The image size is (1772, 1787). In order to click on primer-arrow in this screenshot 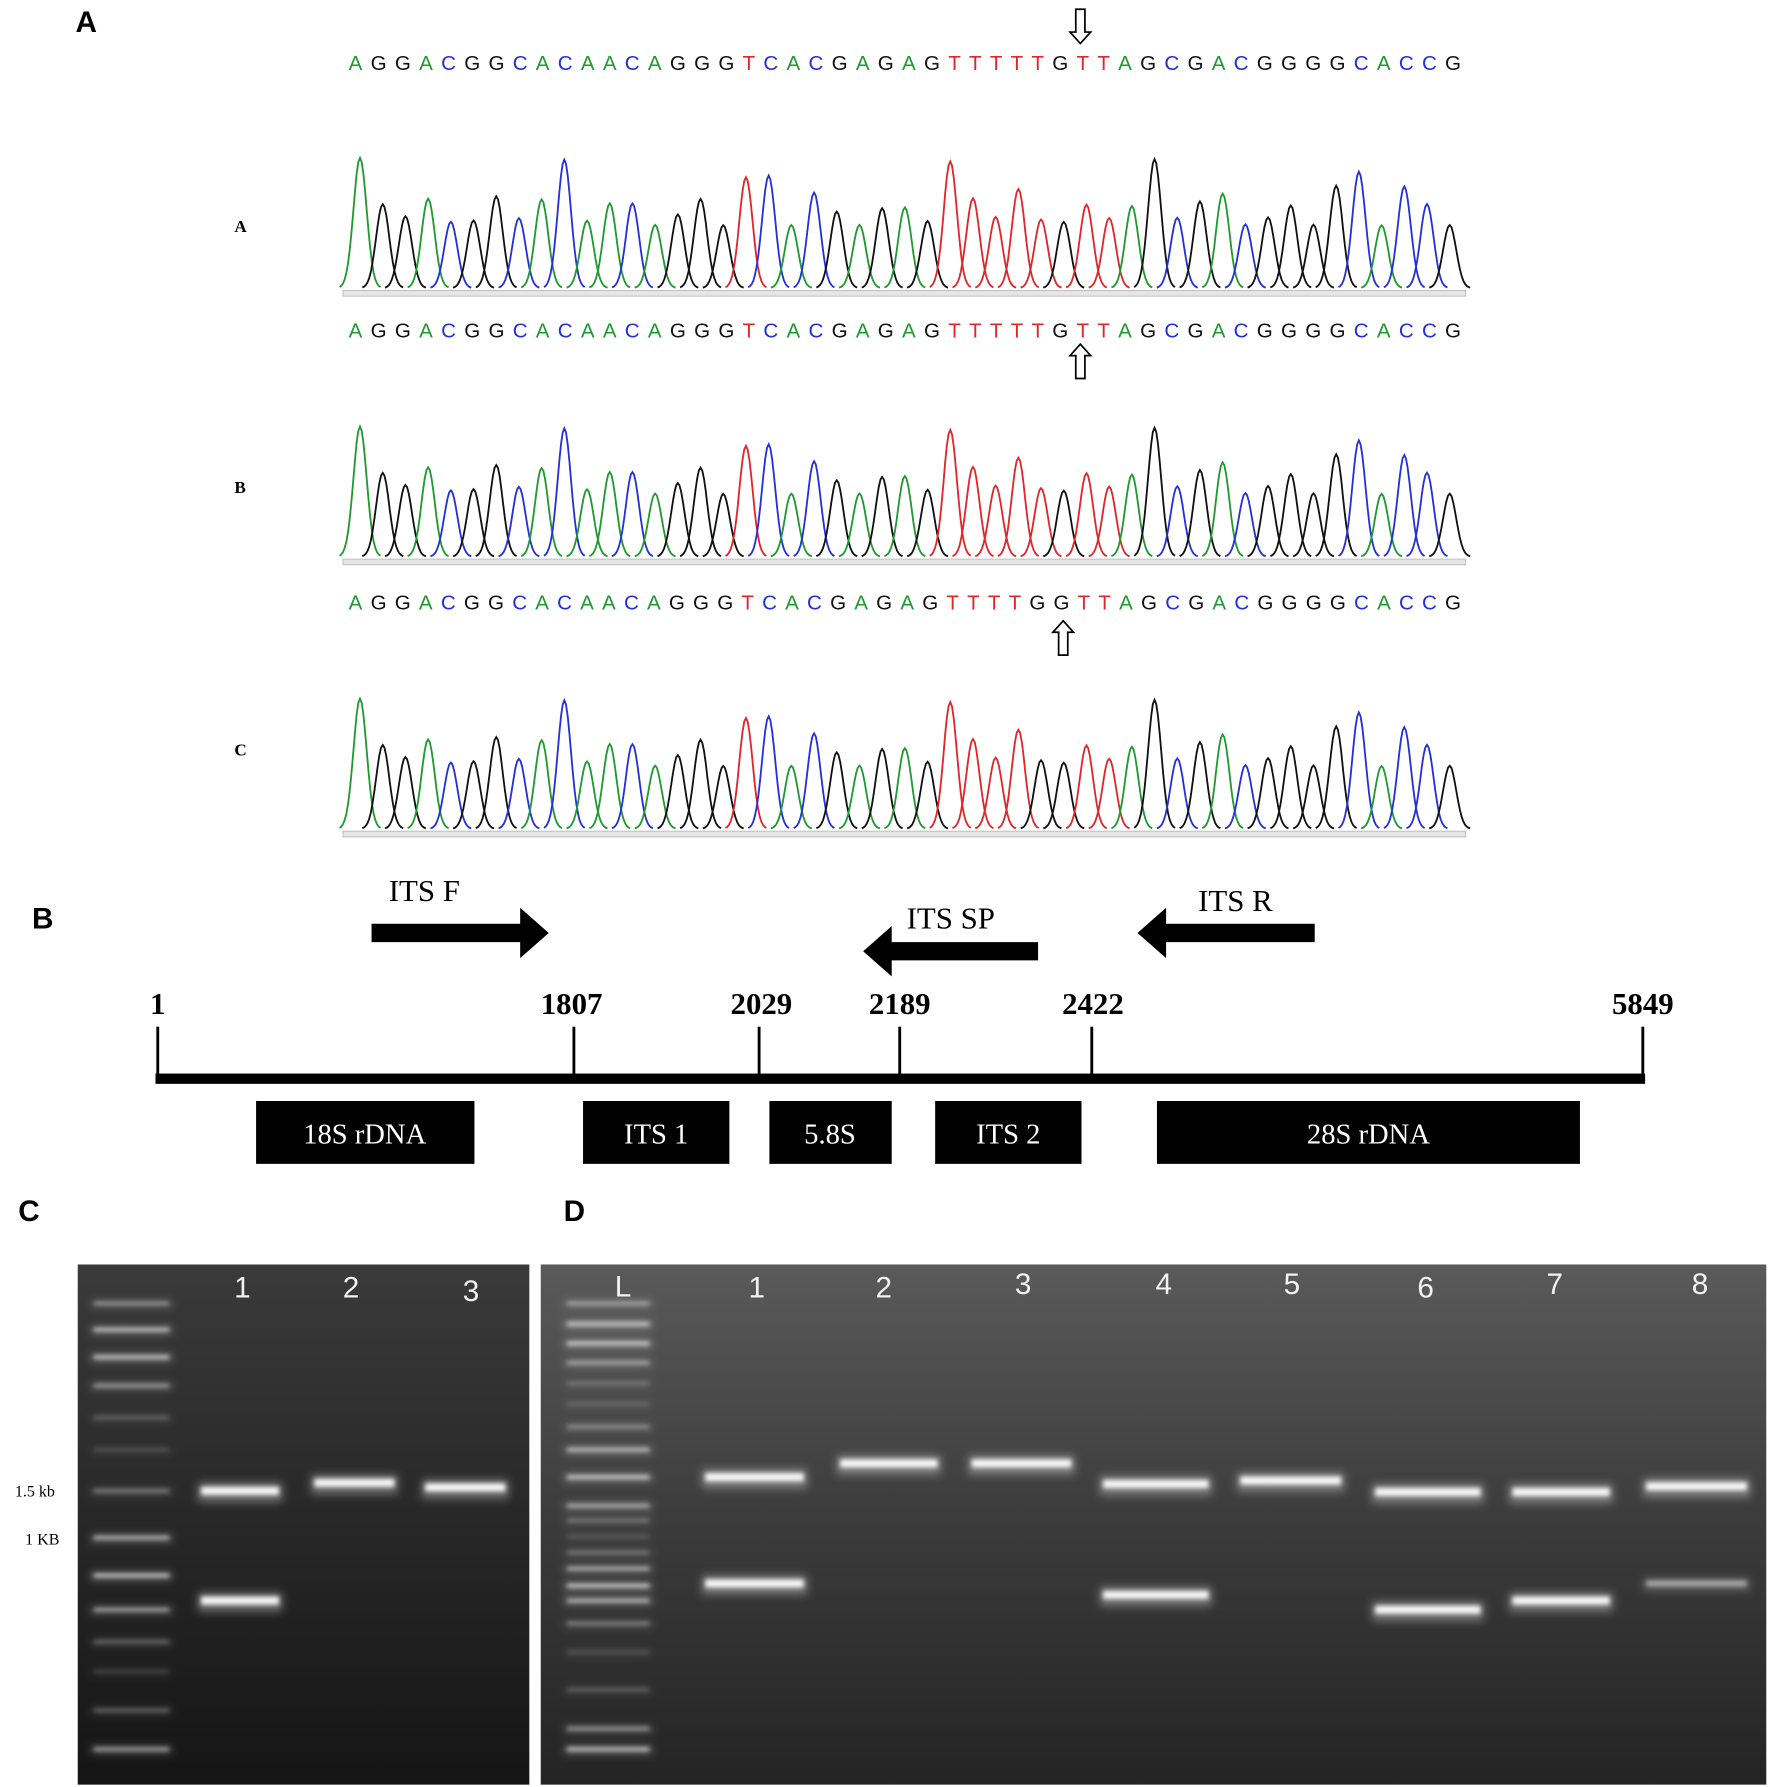, I will do `click(951, 951)`.